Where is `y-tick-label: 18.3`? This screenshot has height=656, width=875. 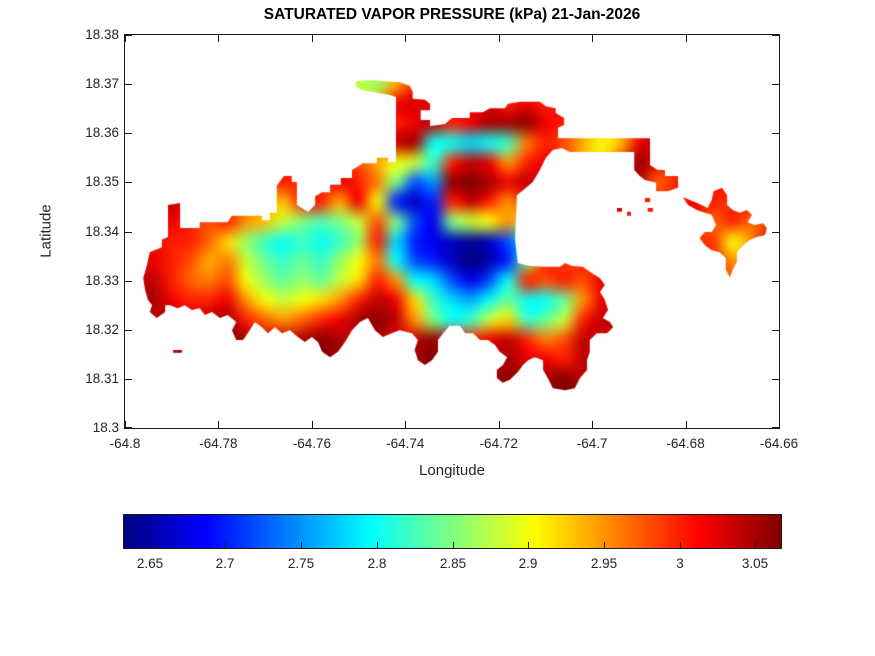 y-tick-label: 18.3 is located at coordinates (105, 427).